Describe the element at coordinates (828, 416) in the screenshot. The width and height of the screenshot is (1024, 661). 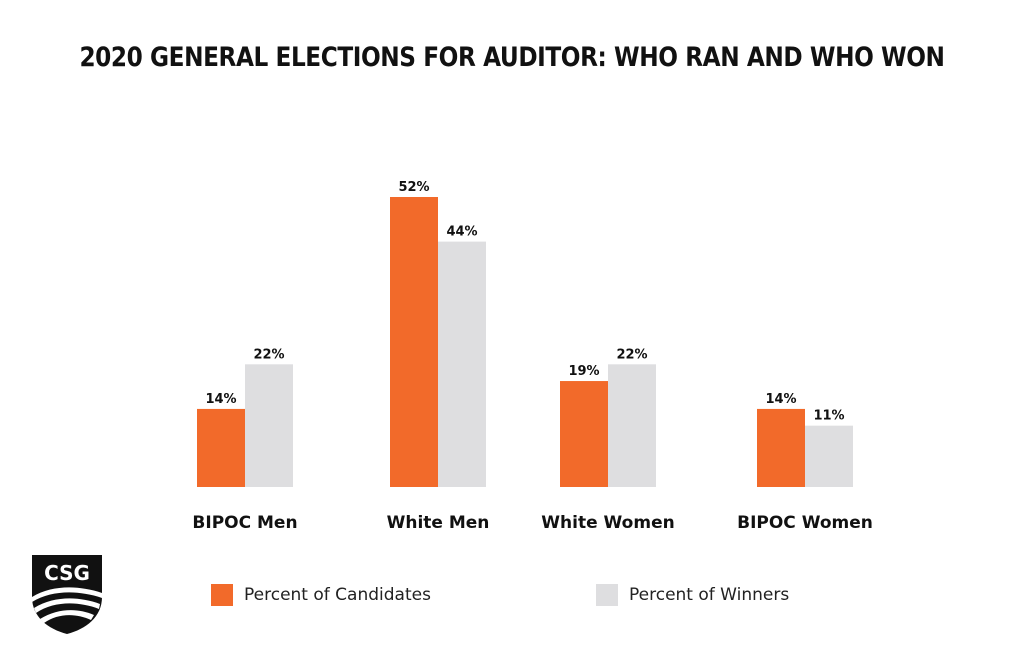
I see `value-label-bipoc-women-percent-of-winners: 11%` at that location.